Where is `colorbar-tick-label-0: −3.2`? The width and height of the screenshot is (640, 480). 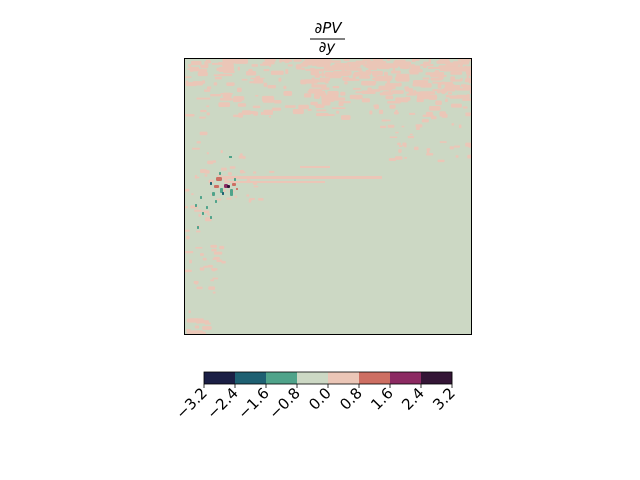 colorbar-tick-label-0: −3.2 is located at coordinates (191, 403).